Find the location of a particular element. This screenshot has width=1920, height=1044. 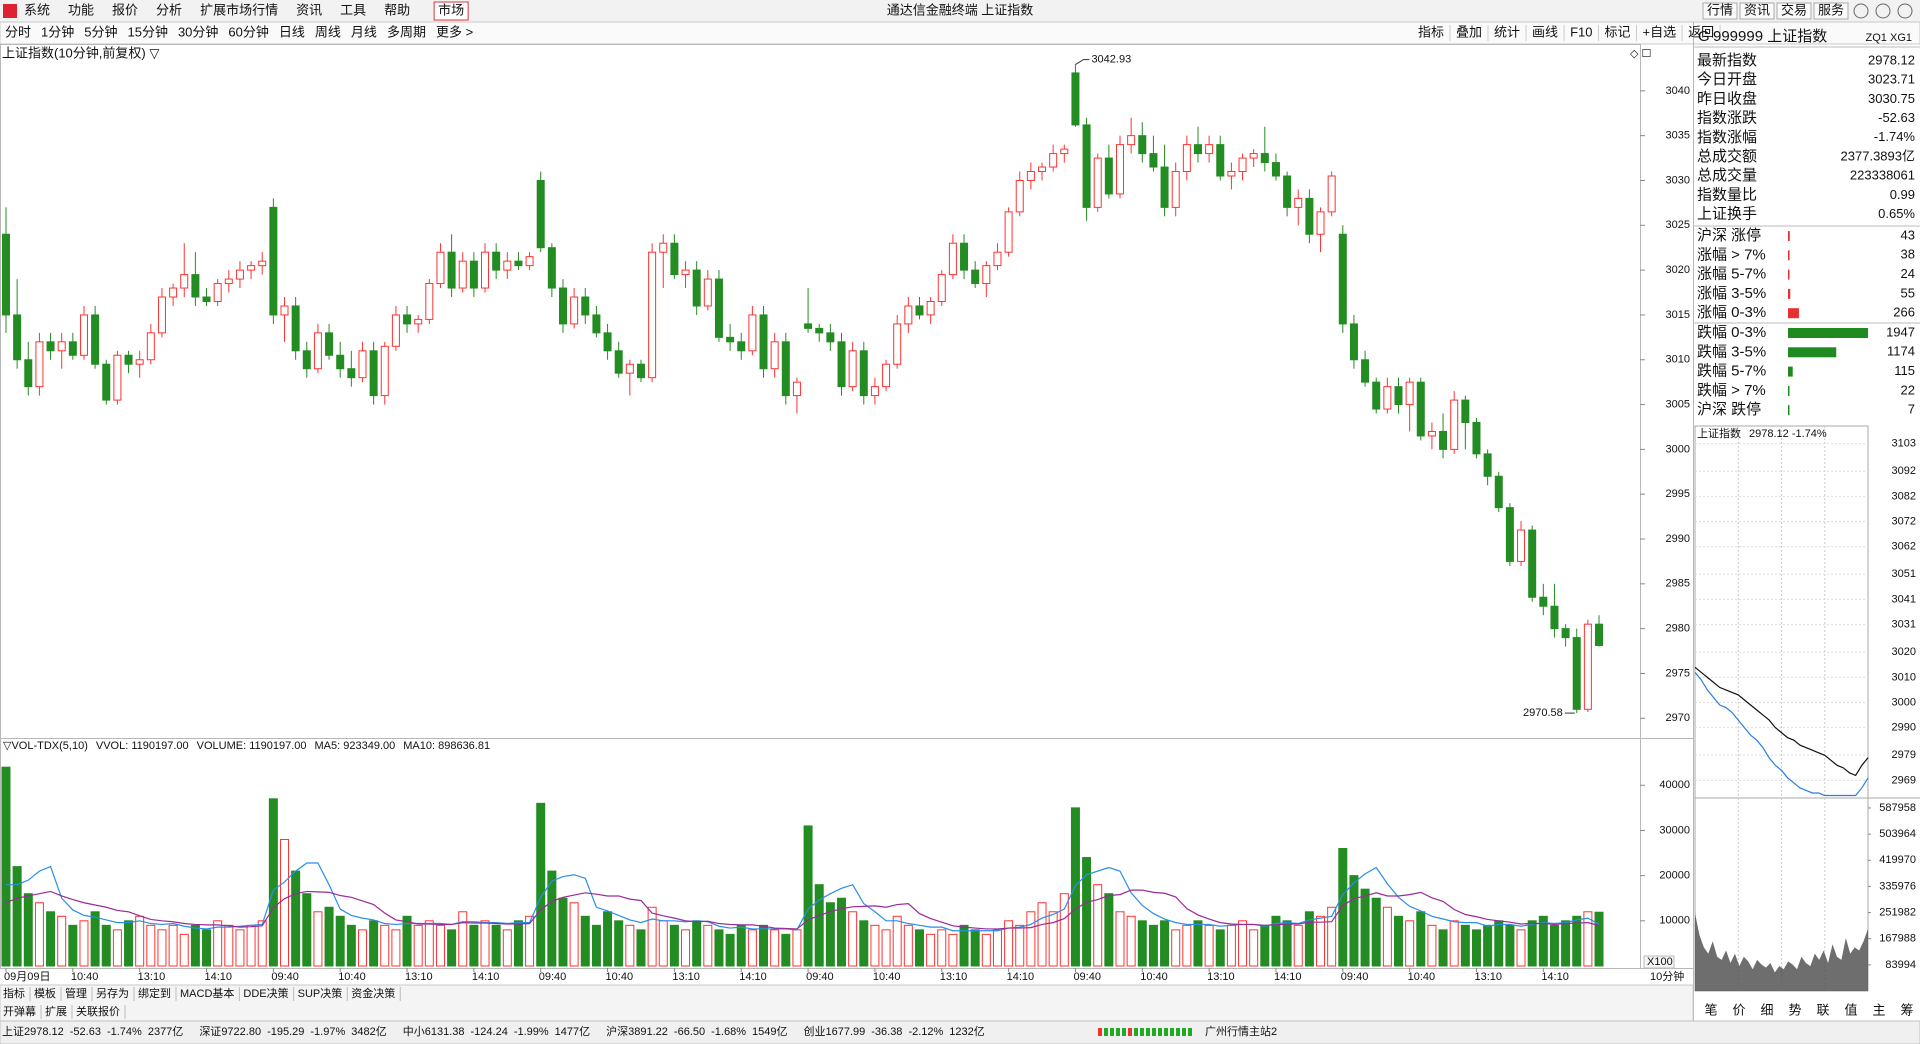

tool-button: 返回 is located at coordinates (1701, 31).